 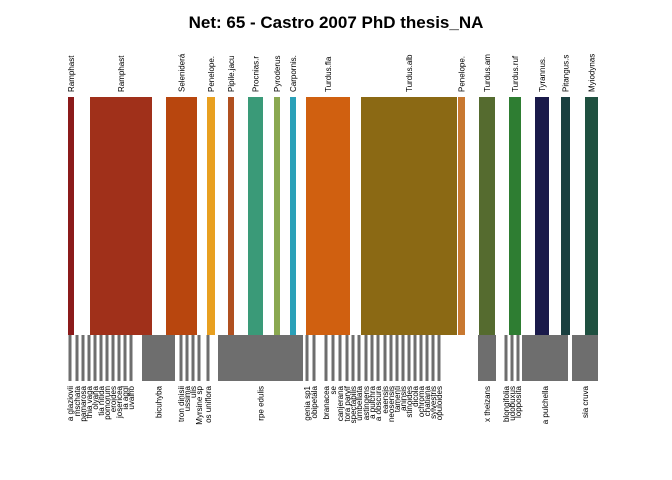 What do you see at coordinates (119, 402) in the screenshot?
I see `bottom-label: josericea` at bounding box center [119, 402].